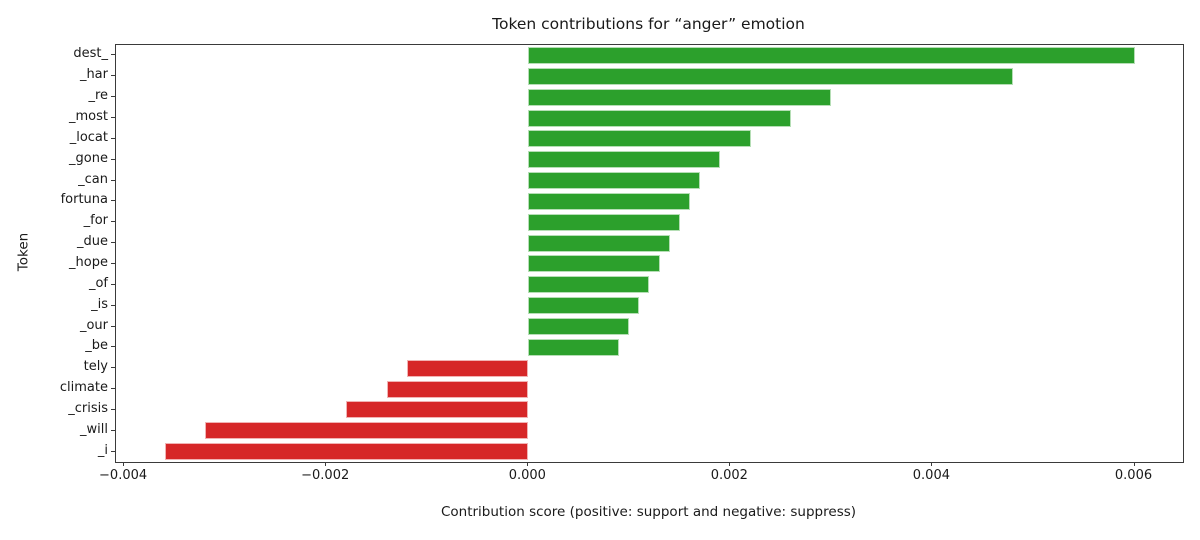 The width and height of the screenshot is (1200, 540). Describe the element at coordinates (325, 475) in the screenshot. I see `x-tick-label: −0.002` at that location.